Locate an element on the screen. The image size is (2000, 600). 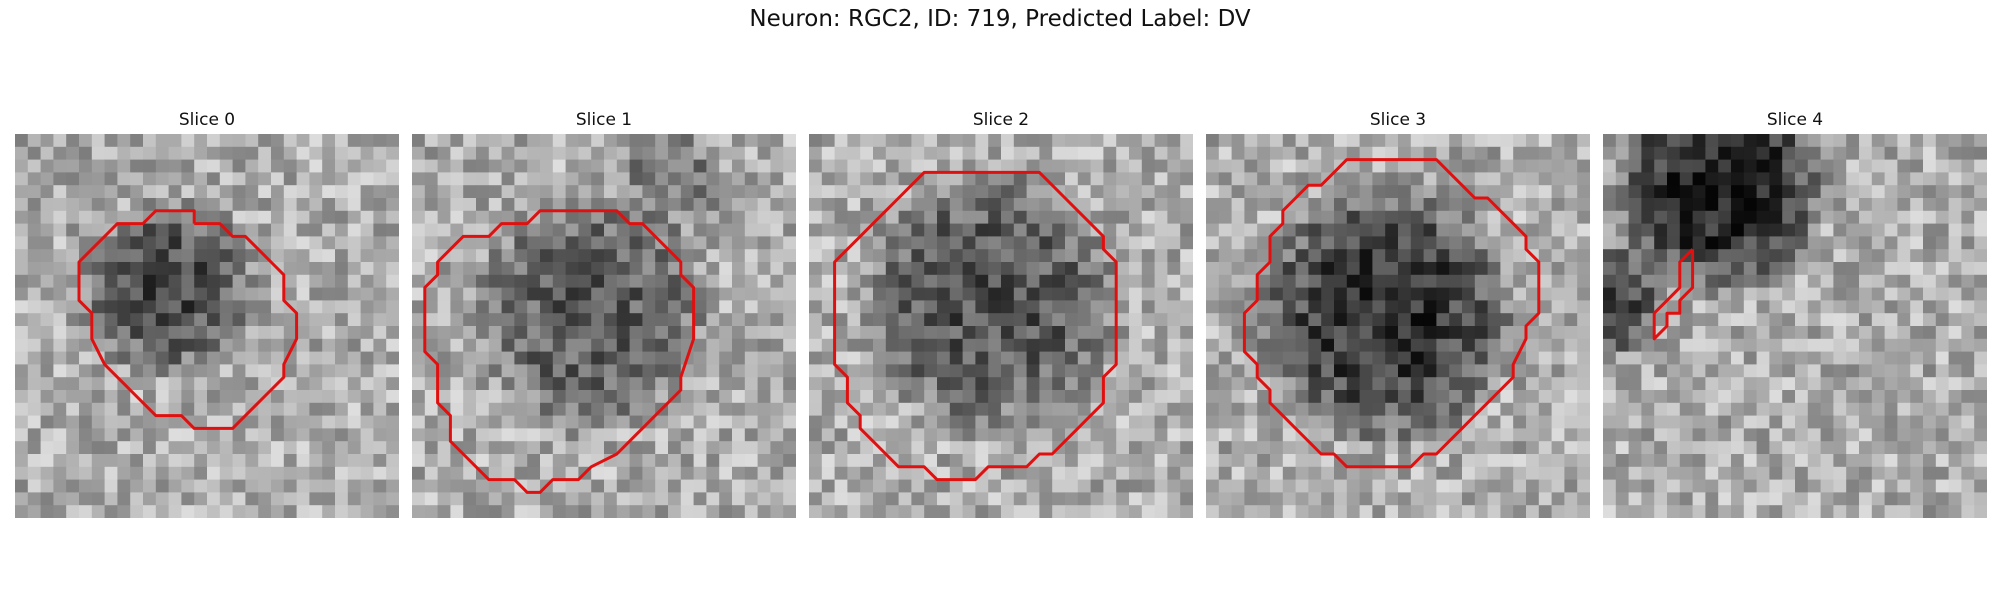
slice-title-2: Slice 2 is located at coordinates (1001, 120).